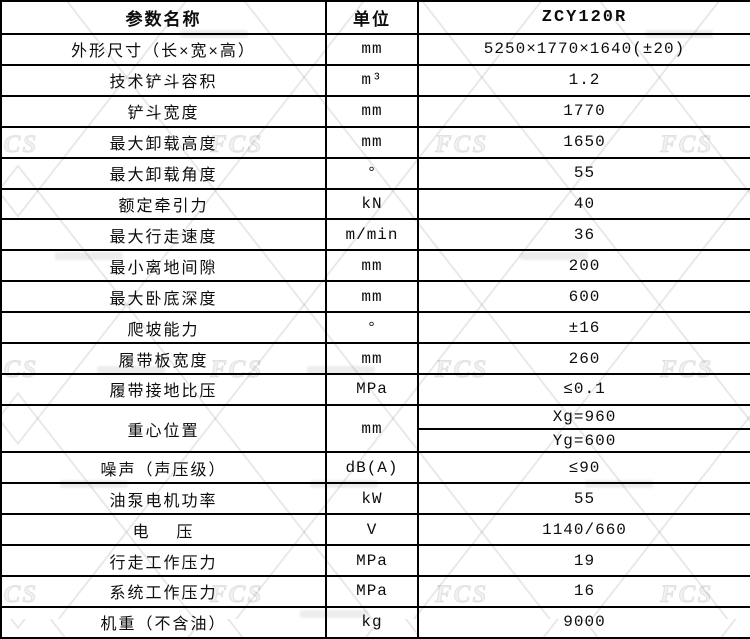 The width and height of the screenshot is (750, 639). Describe the element at coordinates (163, 530) in the screenshot. I see `param-name-cell: 电 压` at that location.